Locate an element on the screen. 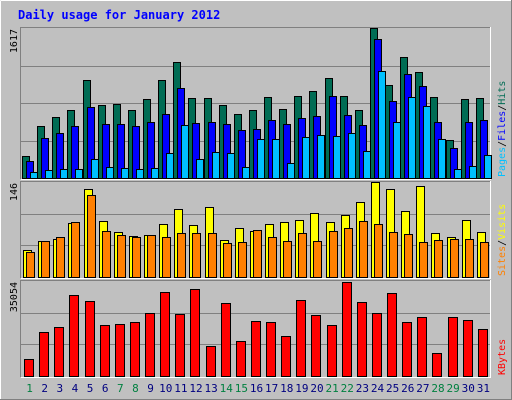 The height and width of the screenshot is (400, 512). x-tick-label: 7 is located at coordinates (120, 388).